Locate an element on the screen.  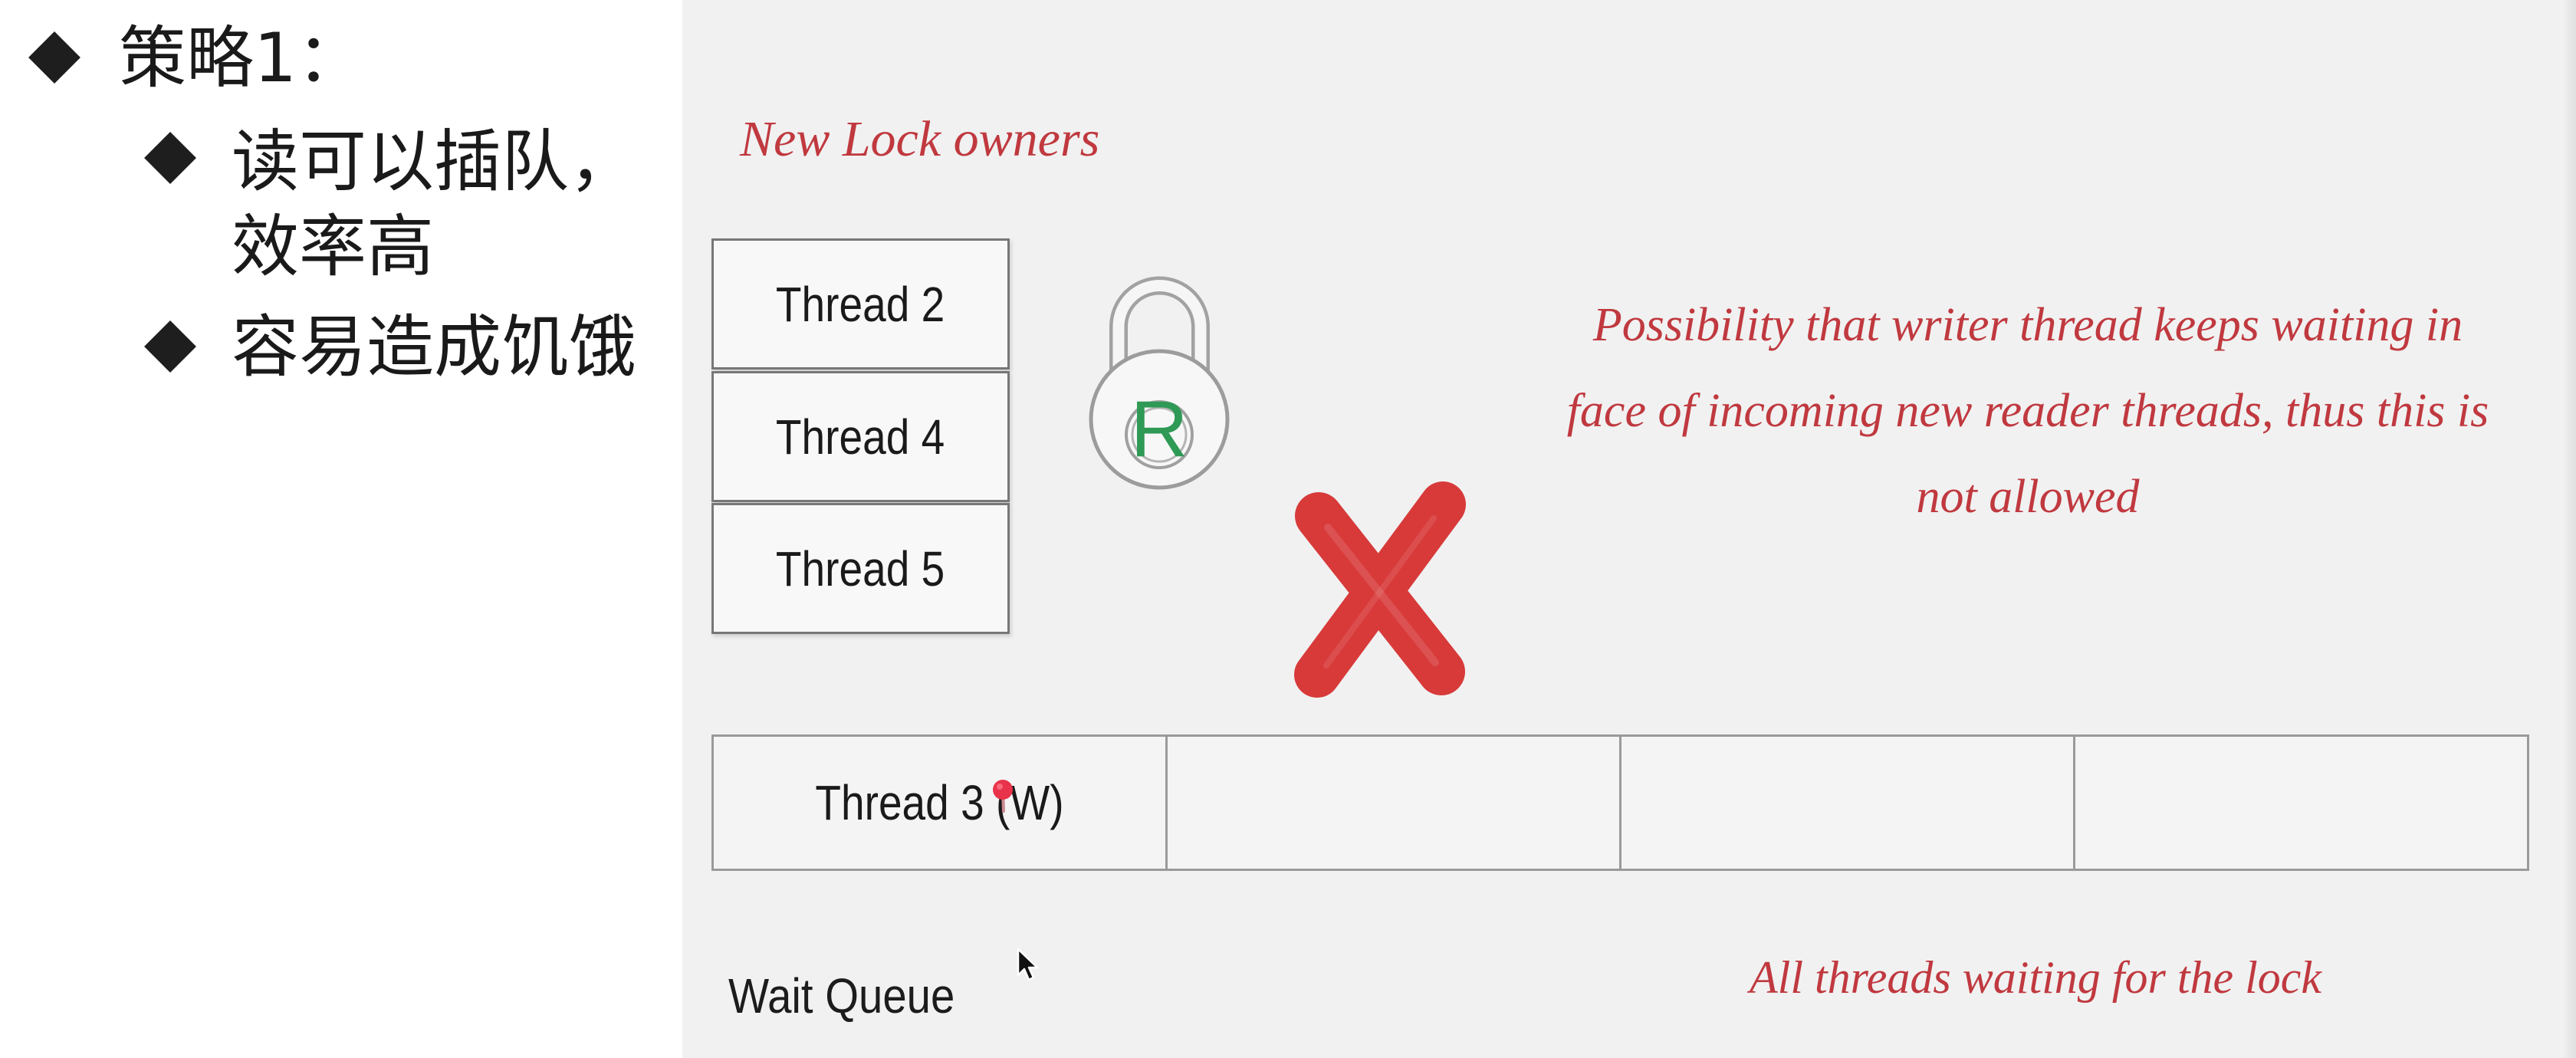
owners-label: New Lock owners is located at coordinates (919, 139).